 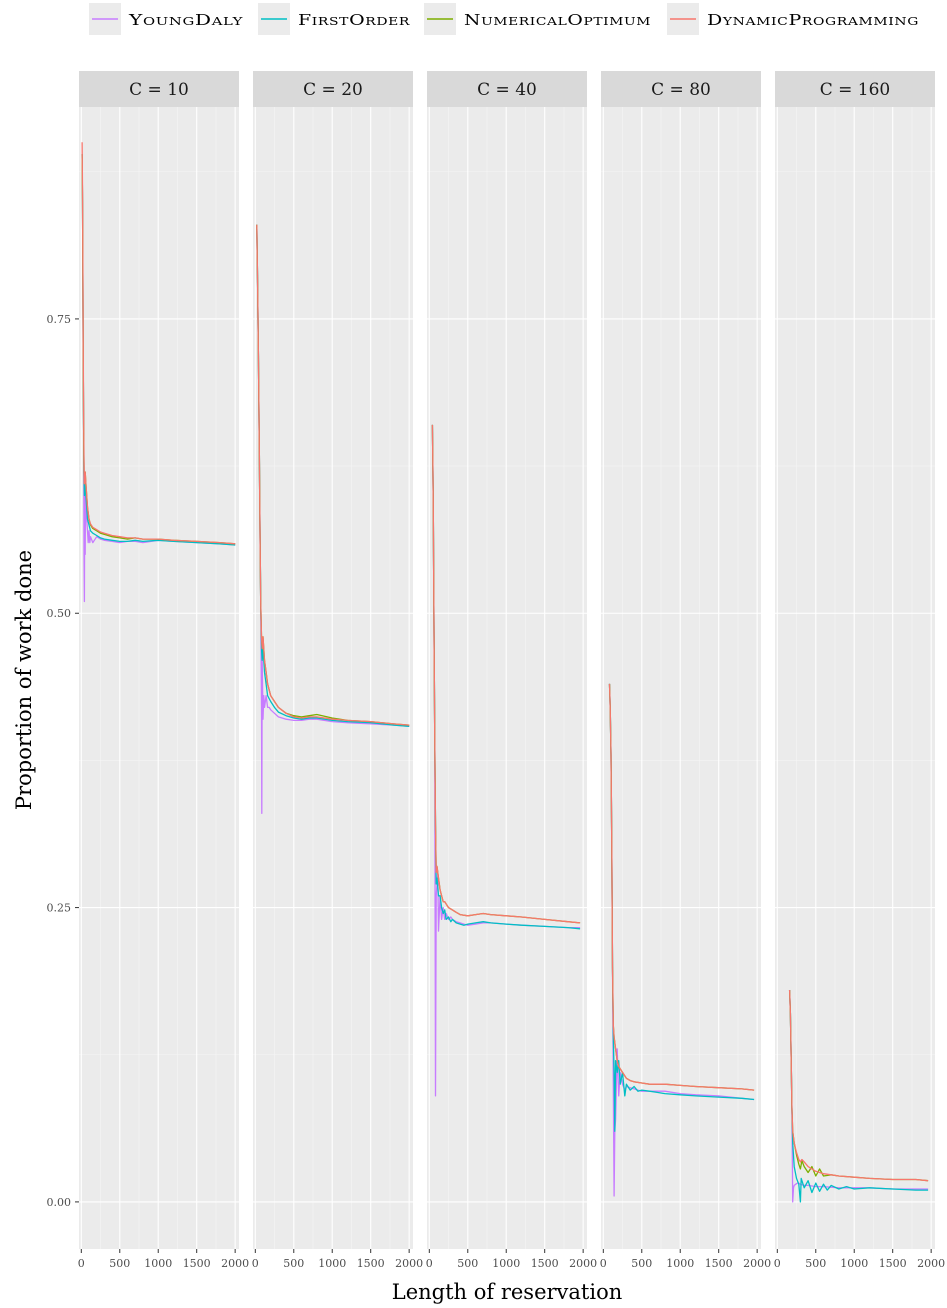 I want to click on legend-label: FirstOrder, so click(x=354, y=20).